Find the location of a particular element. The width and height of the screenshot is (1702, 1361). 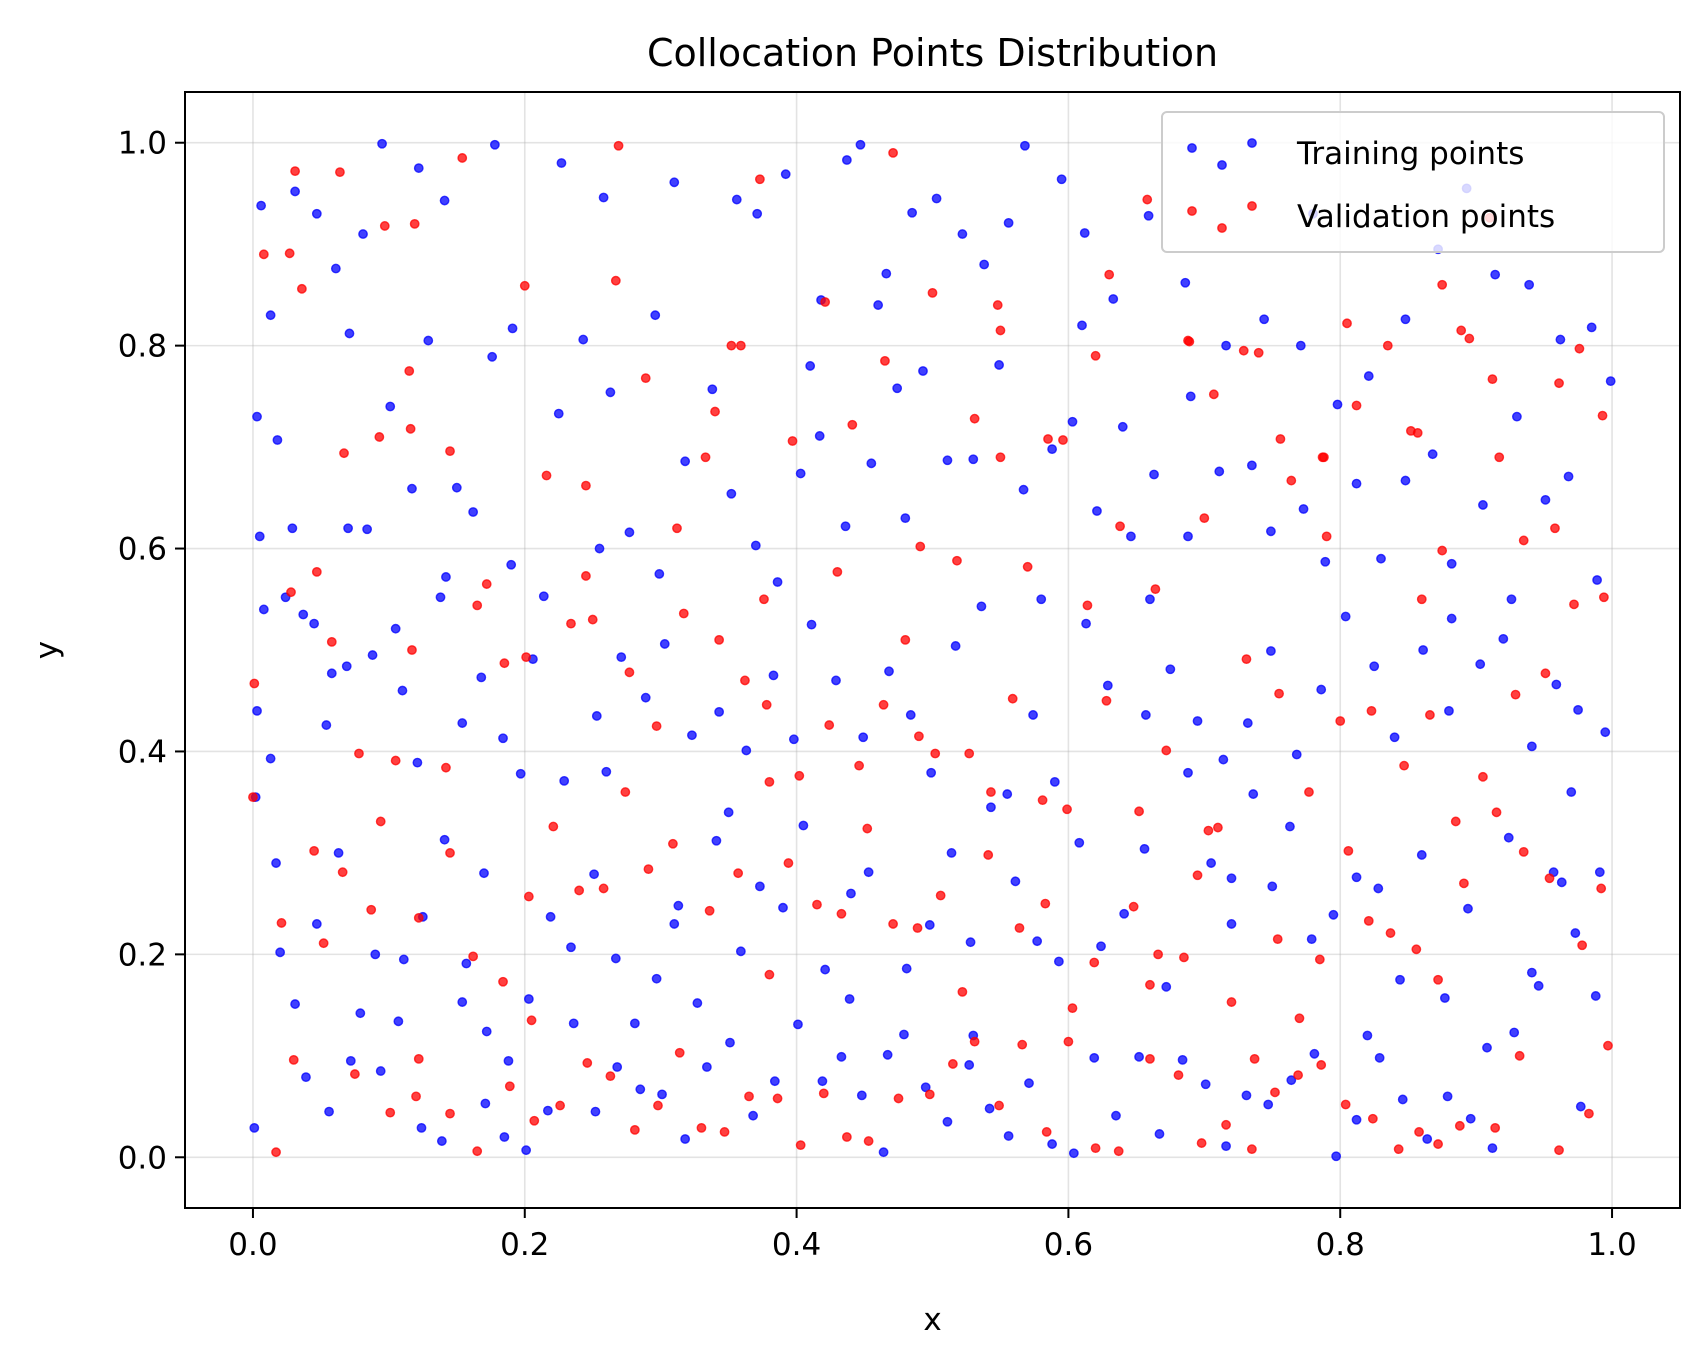

y-axis-label: y is located at coordinates (47, 650).